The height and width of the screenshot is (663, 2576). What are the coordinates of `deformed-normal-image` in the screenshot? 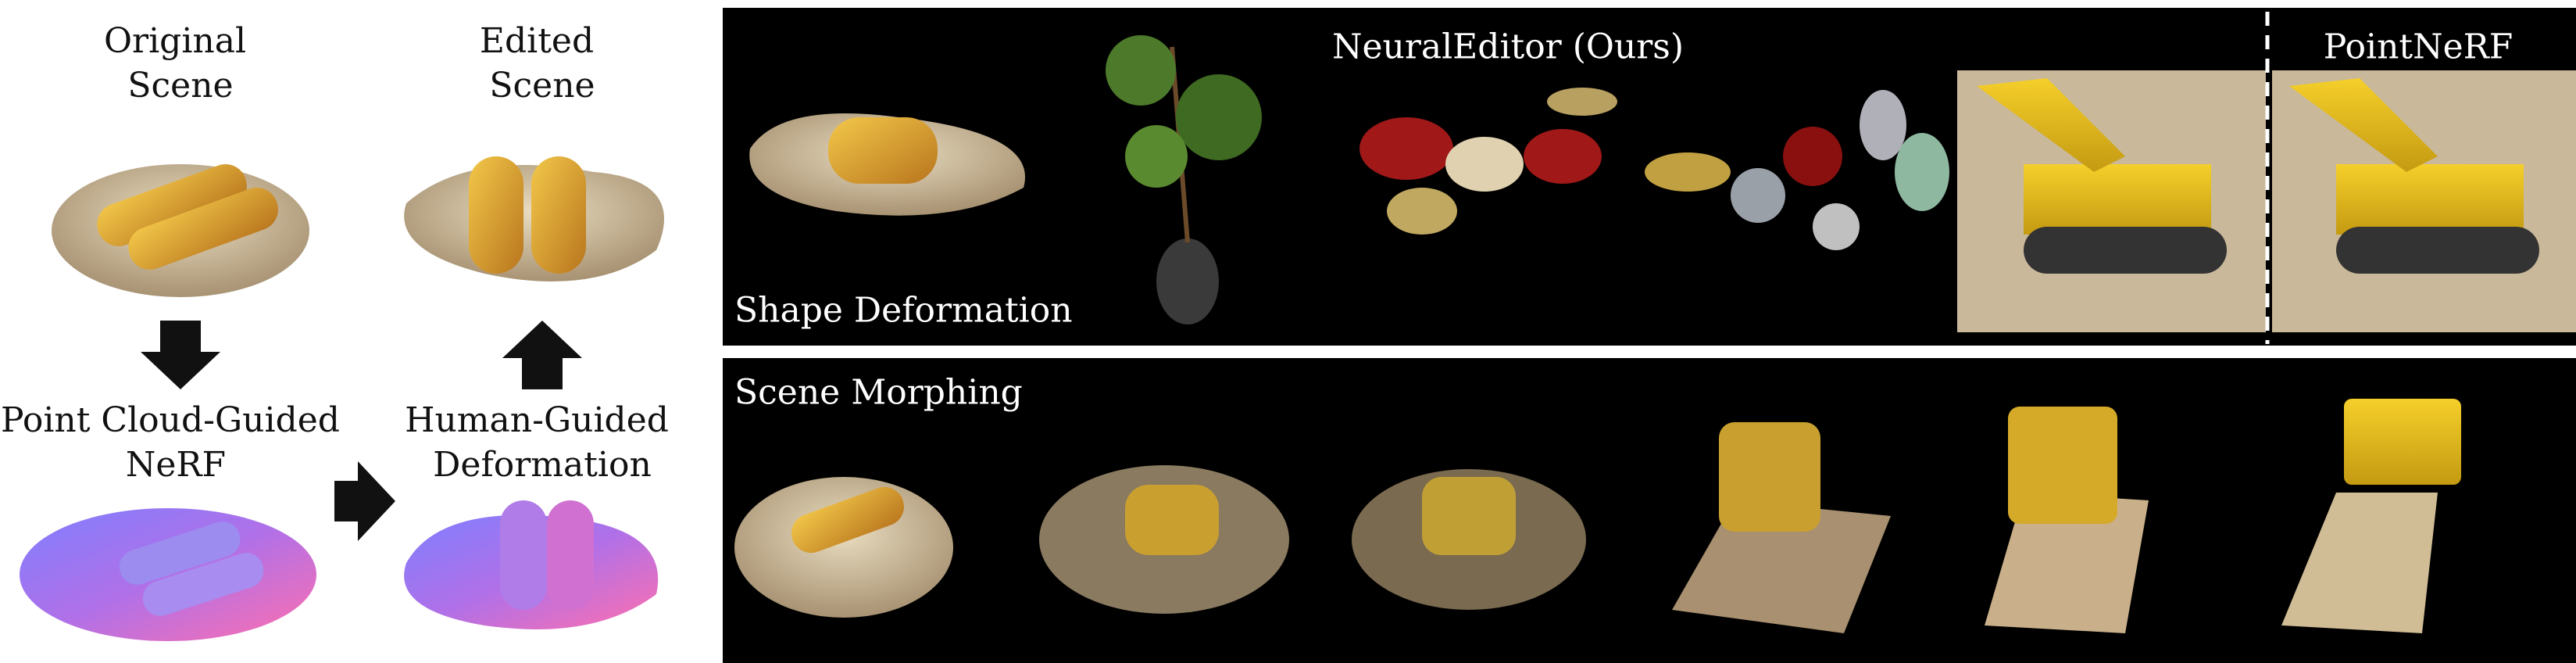 It's located at (532, 564).